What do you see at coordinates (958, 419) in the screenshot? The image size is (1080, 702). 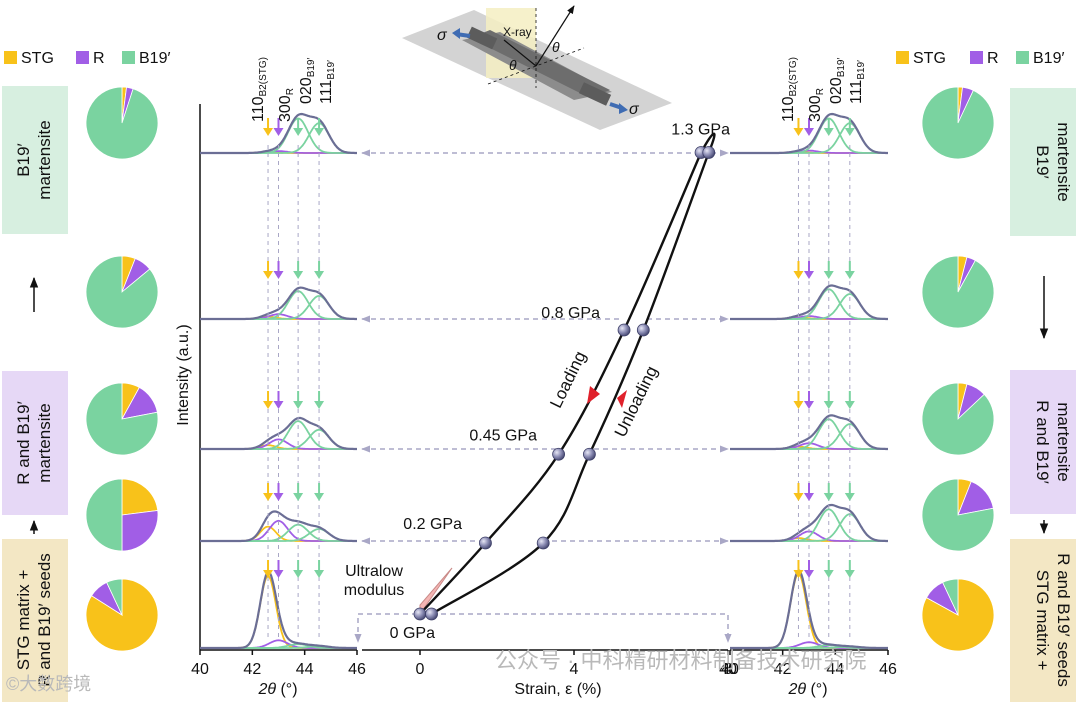 I see `pie-right-2-slice-b19` at bounding box center [958, 419].